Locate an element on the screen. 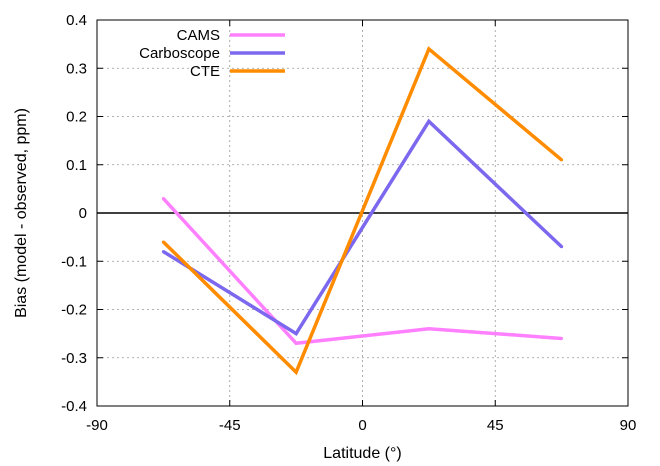  x-tick-label: -90 is located at coordinates (97, 425).